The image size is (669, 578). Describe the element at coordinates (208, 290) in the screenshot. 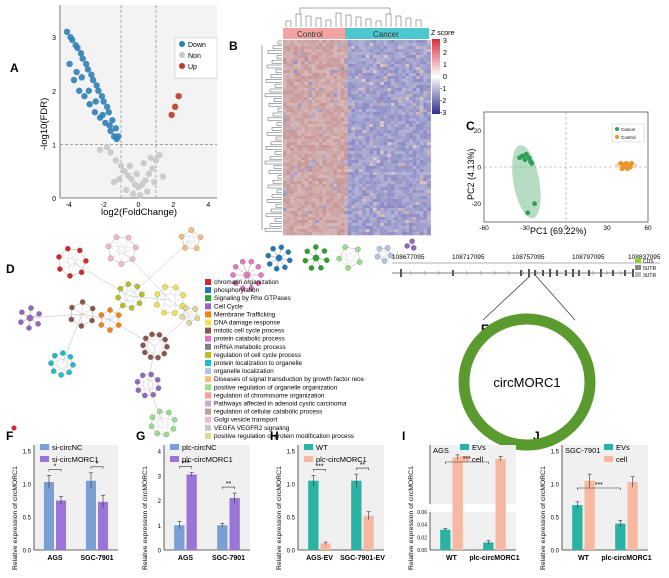

I see `network-legend-swatch` at that location.